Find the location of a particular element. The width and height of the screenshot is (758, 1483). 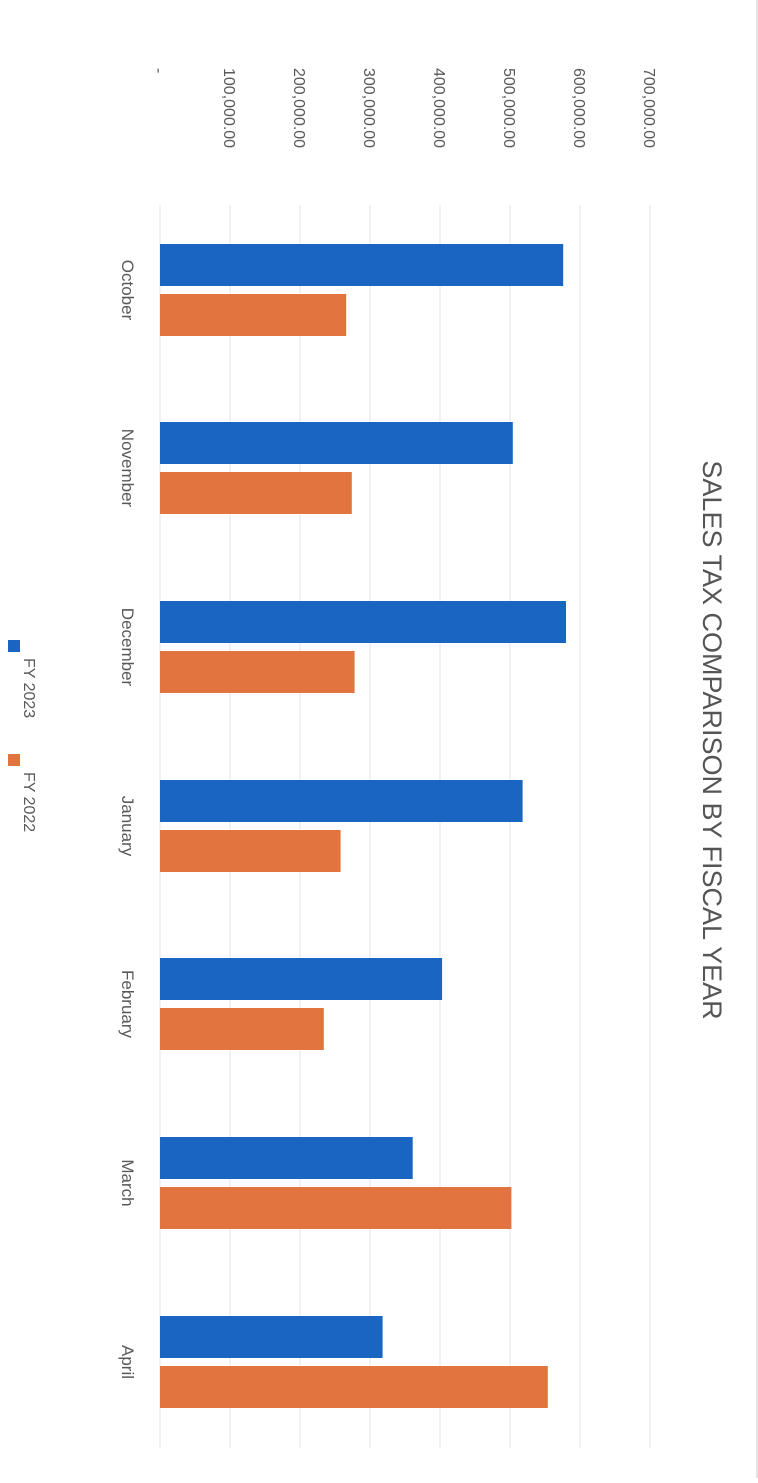

value-tick-label: 700,000.00 is located at coordinates (648, 108).